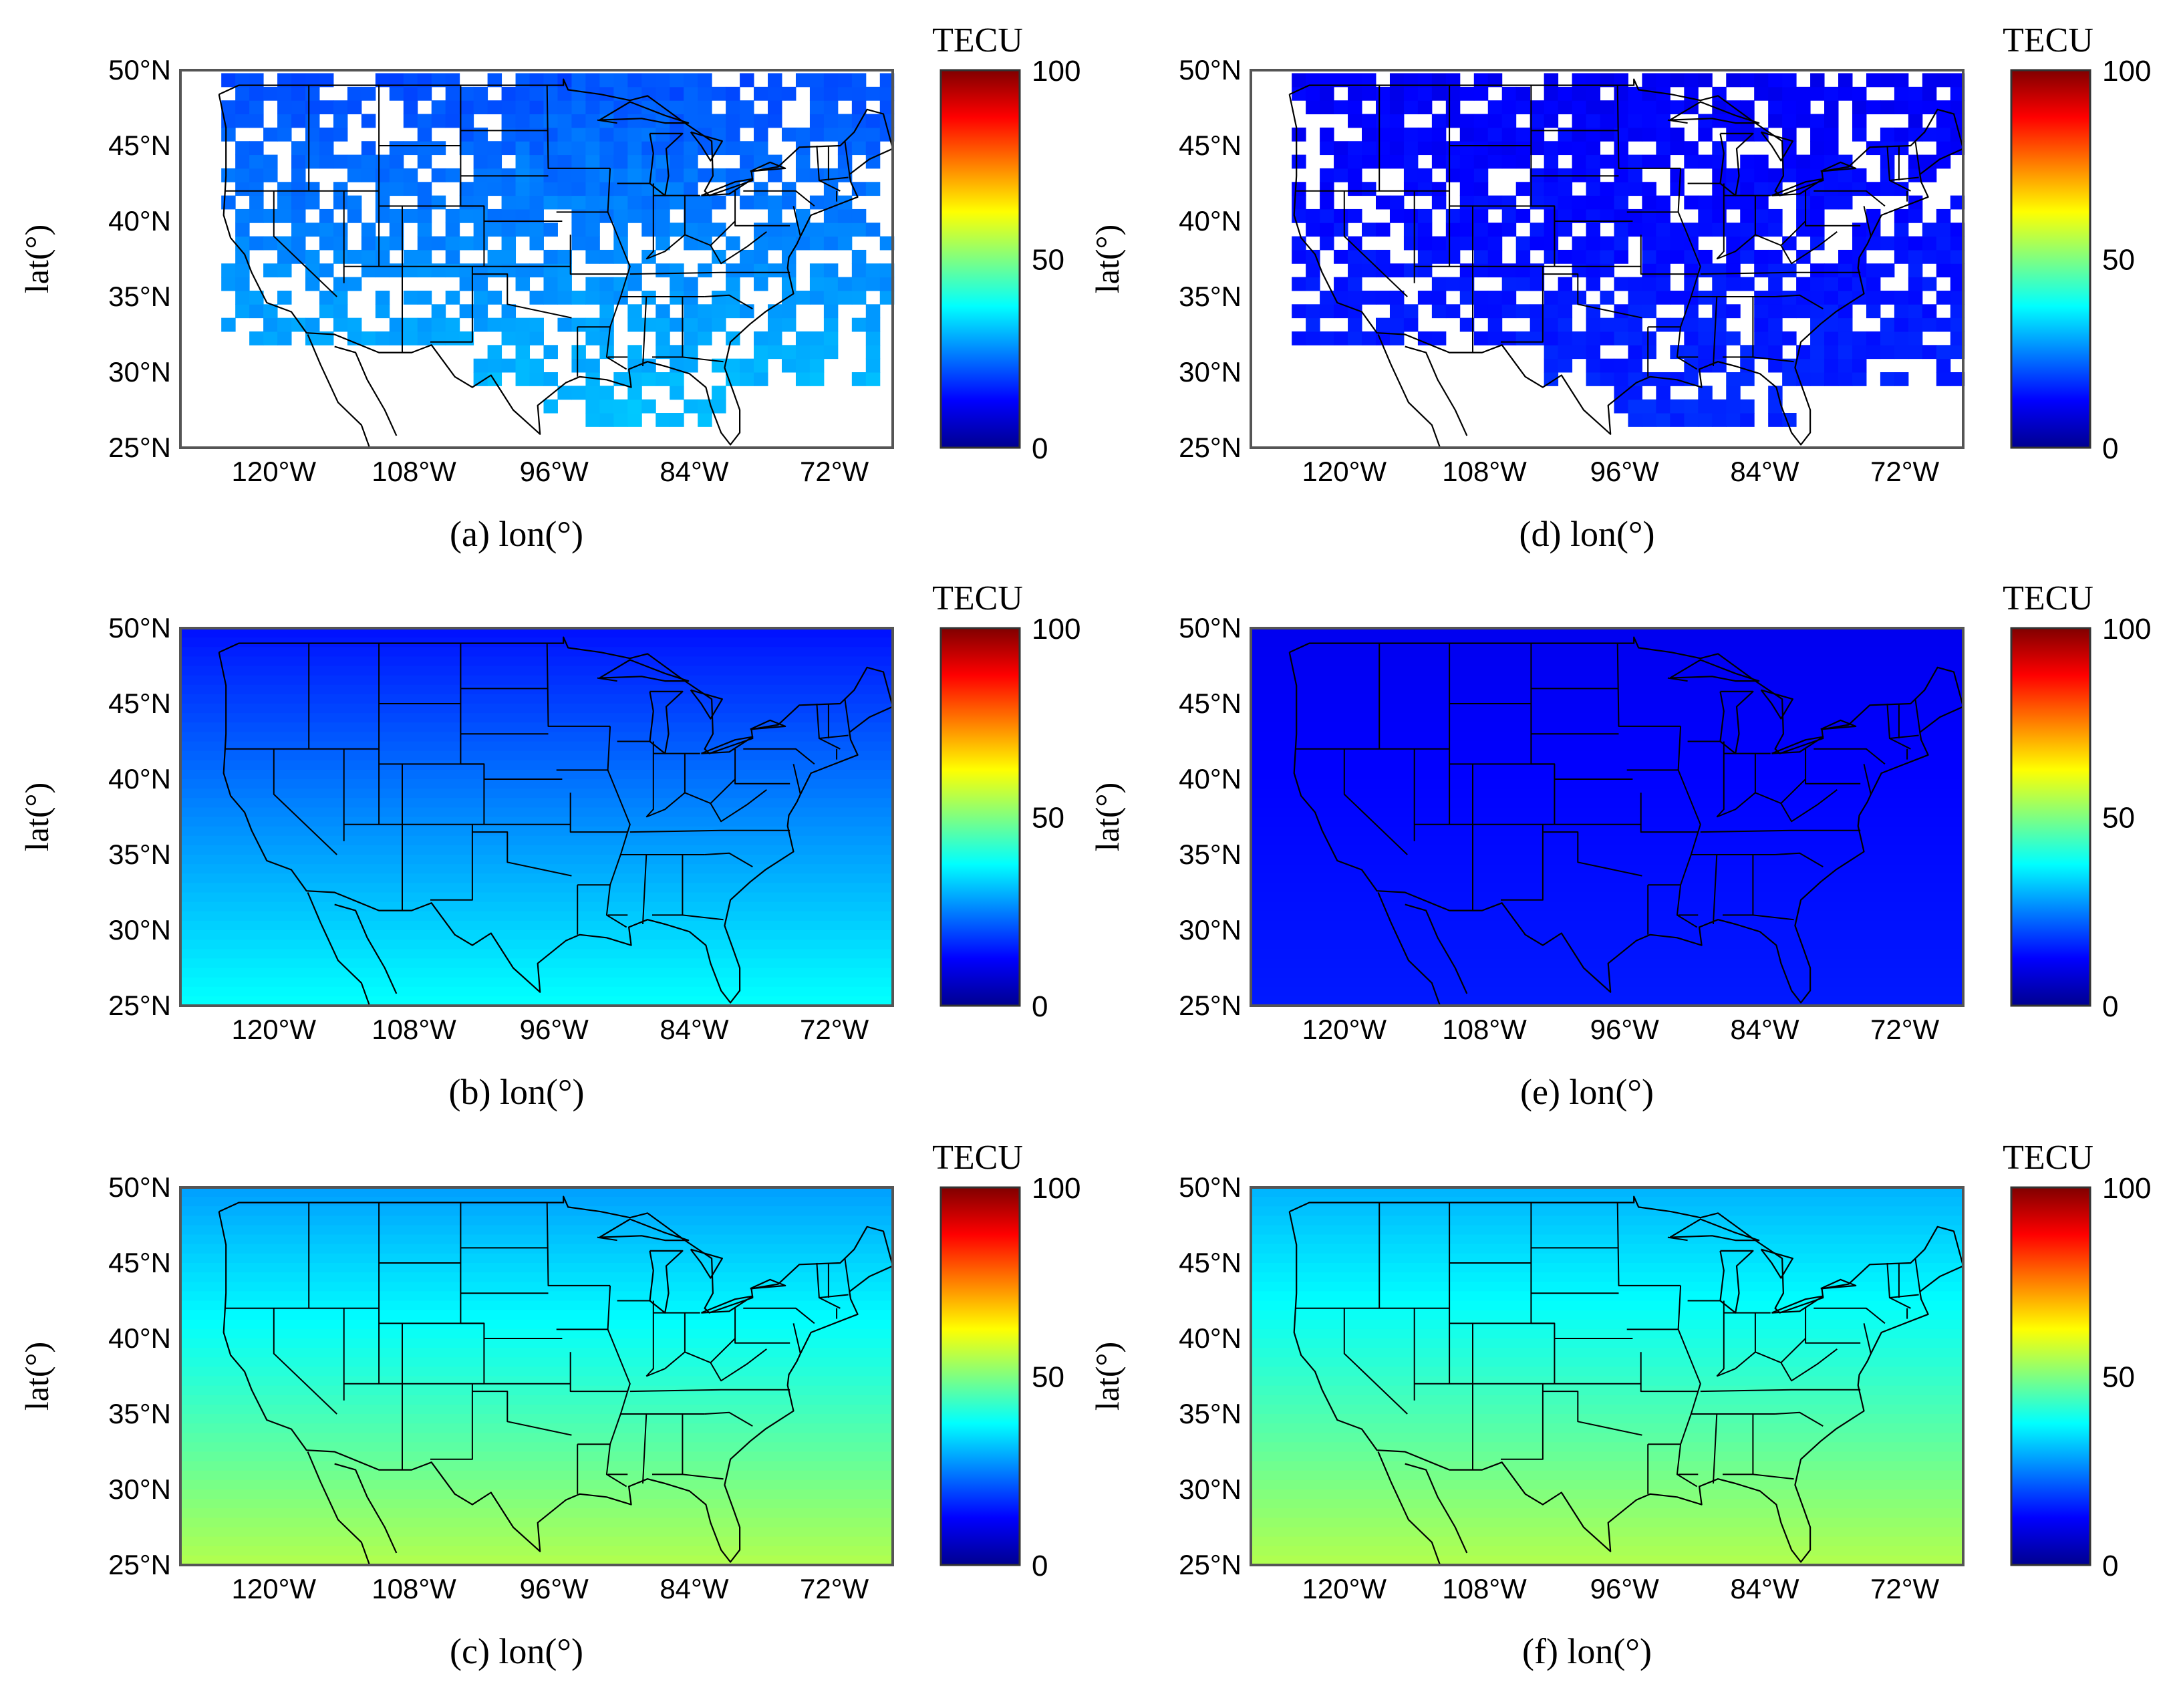 This screenshot has width=2179, height=1708. What do you see at coordinates (1627, 1254) in the screenshot?
I see `national-border` at bounding box center [1627, 1254].